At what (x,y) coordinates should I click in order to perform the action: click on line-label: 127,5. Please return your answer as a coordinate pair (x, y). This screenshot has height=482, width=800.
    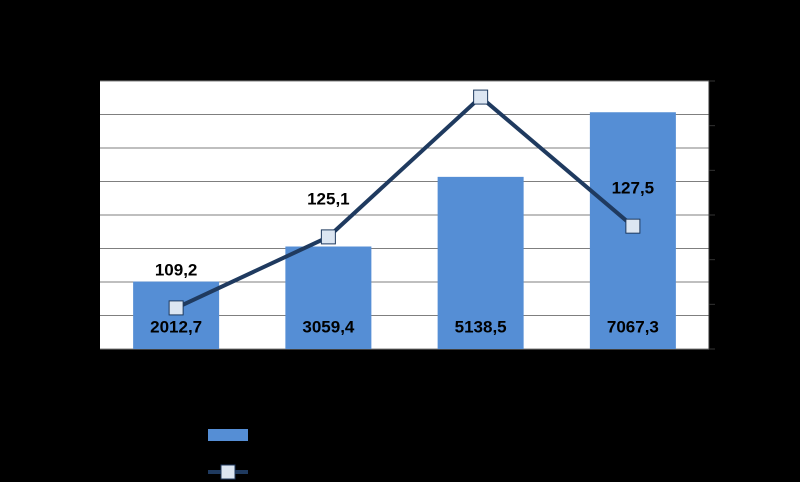
    Looking at the image, I should click on (633, 188).